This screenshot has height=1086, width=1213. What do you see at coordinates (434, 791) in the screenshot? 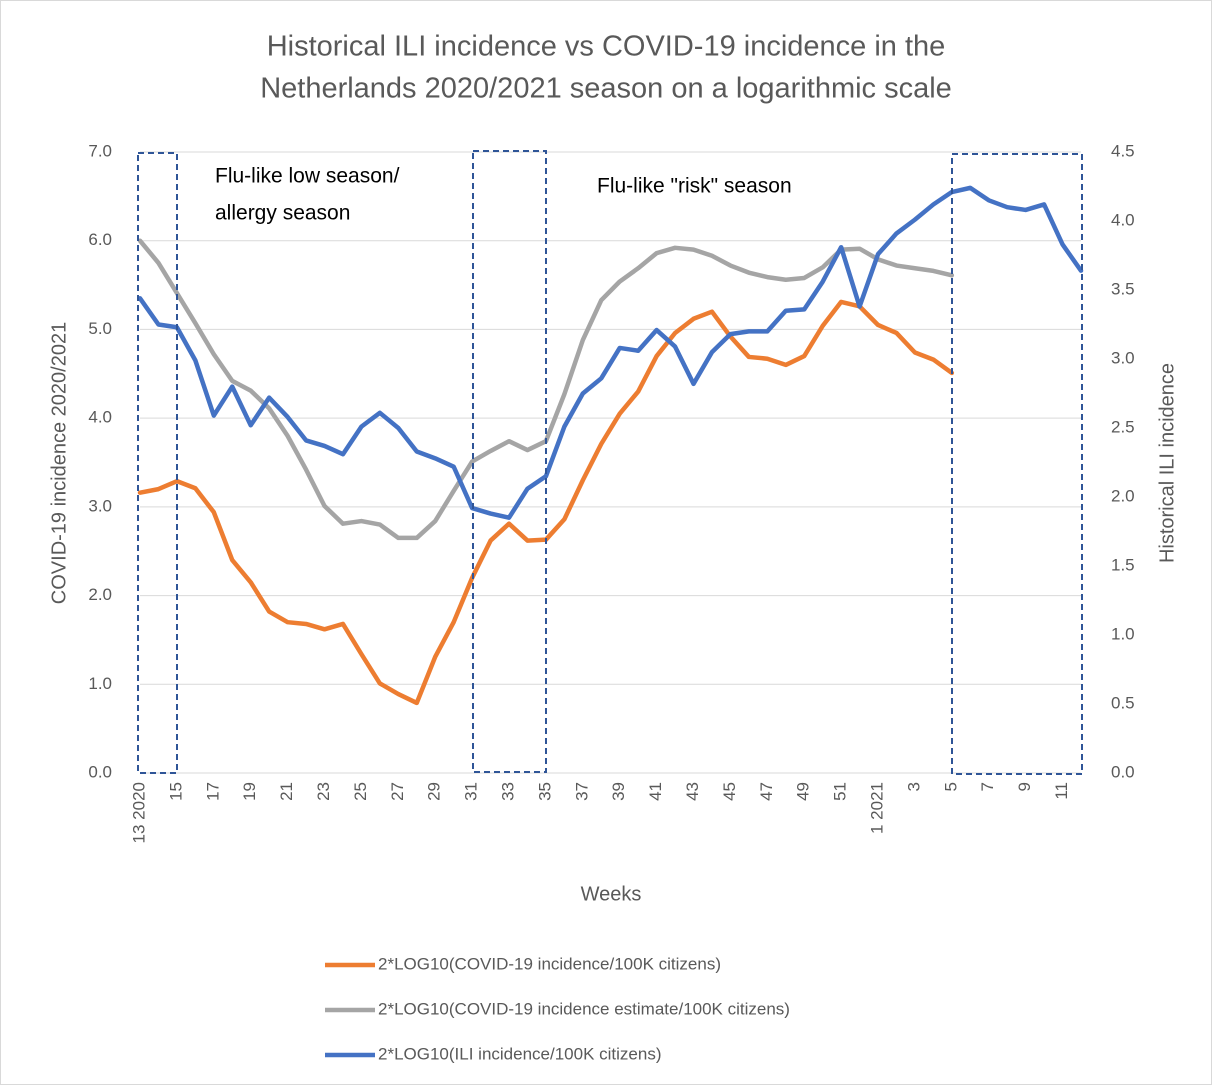
I see `x-tick-label: 29` at bounding box center [434, 791].